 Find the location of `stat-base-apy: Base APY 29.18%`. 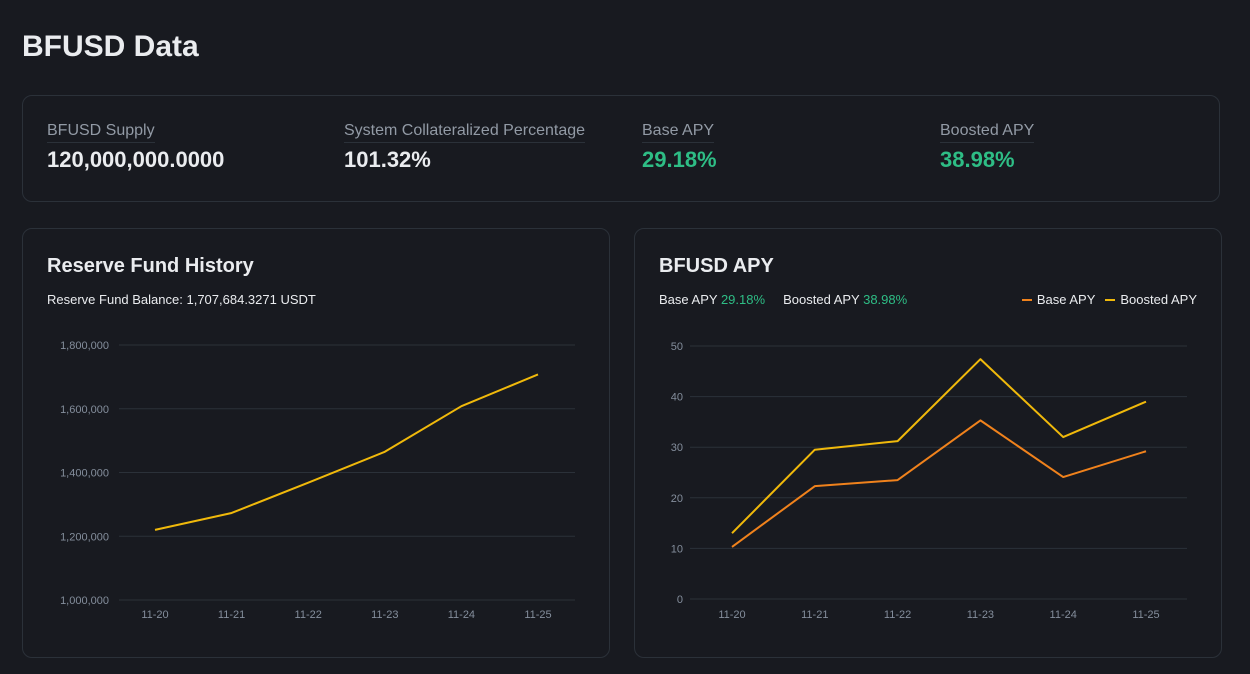

stat-base-apy: Base APY 29.18% is located at coordinates (679, 147).